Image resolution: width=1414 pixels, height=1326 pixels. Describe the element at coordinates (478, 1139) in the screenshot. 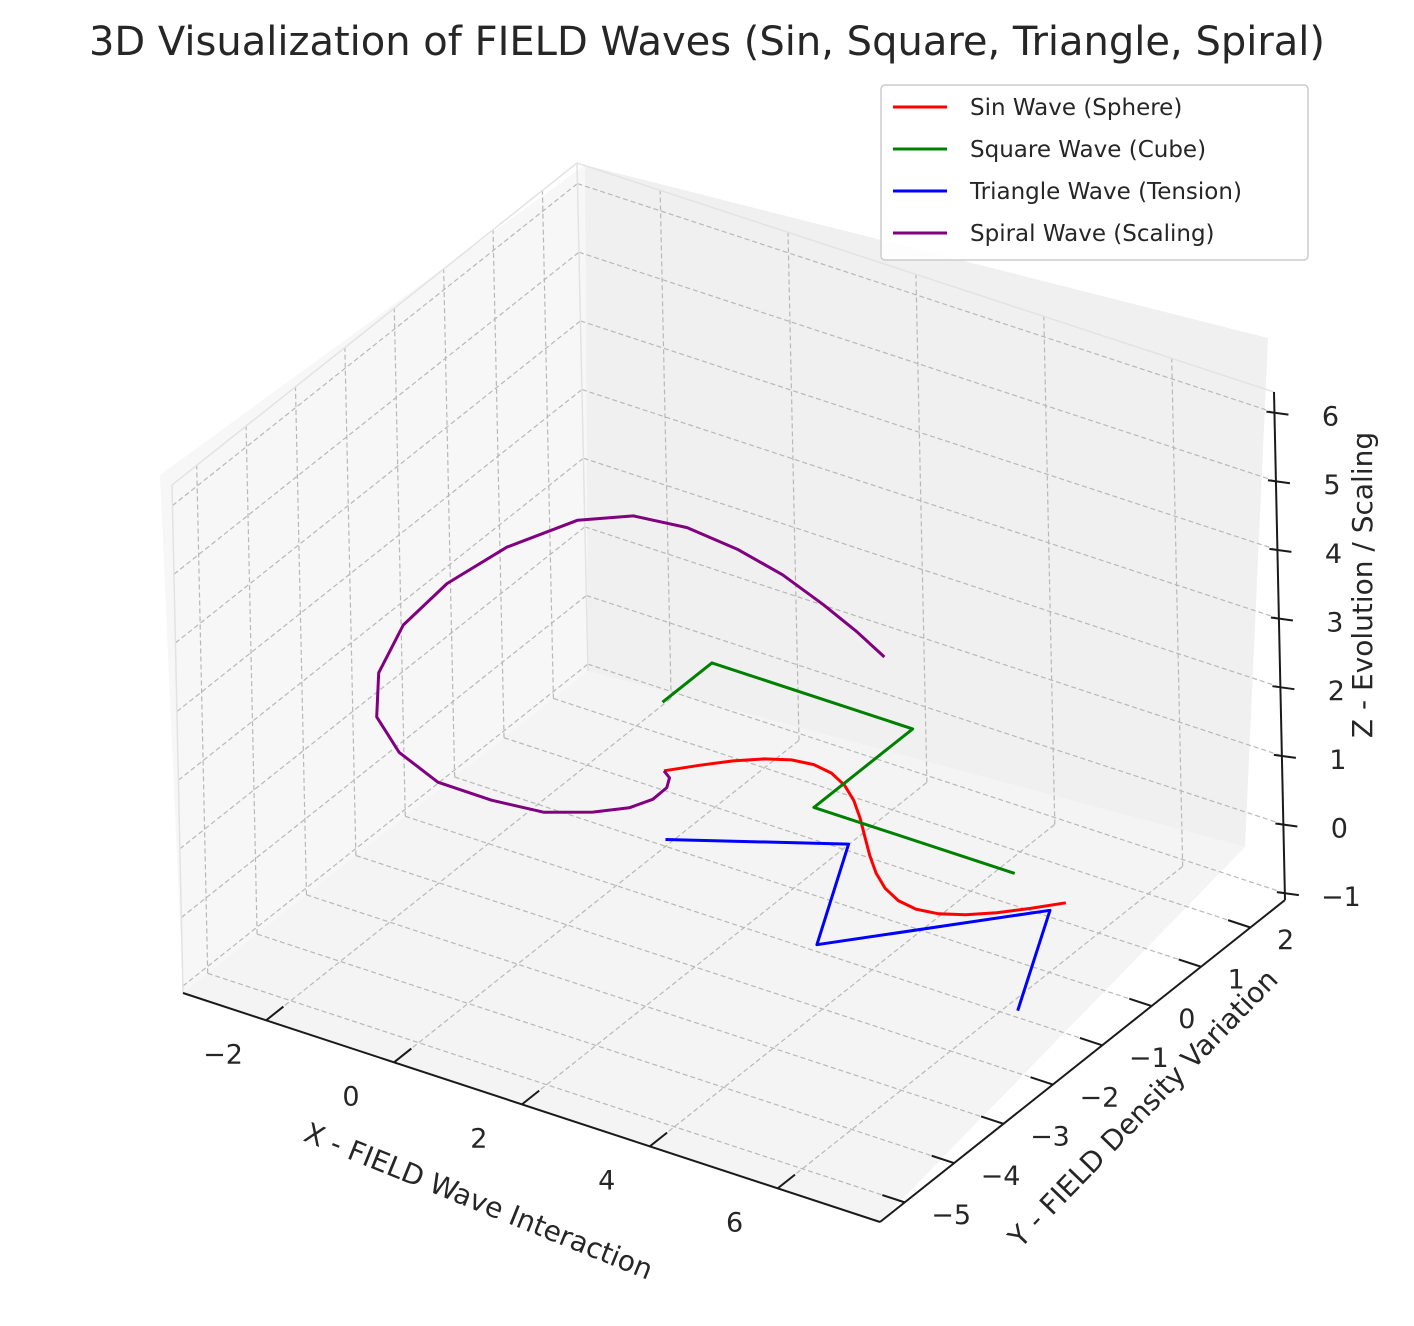

I see `x-tick-label: 2` at that location.